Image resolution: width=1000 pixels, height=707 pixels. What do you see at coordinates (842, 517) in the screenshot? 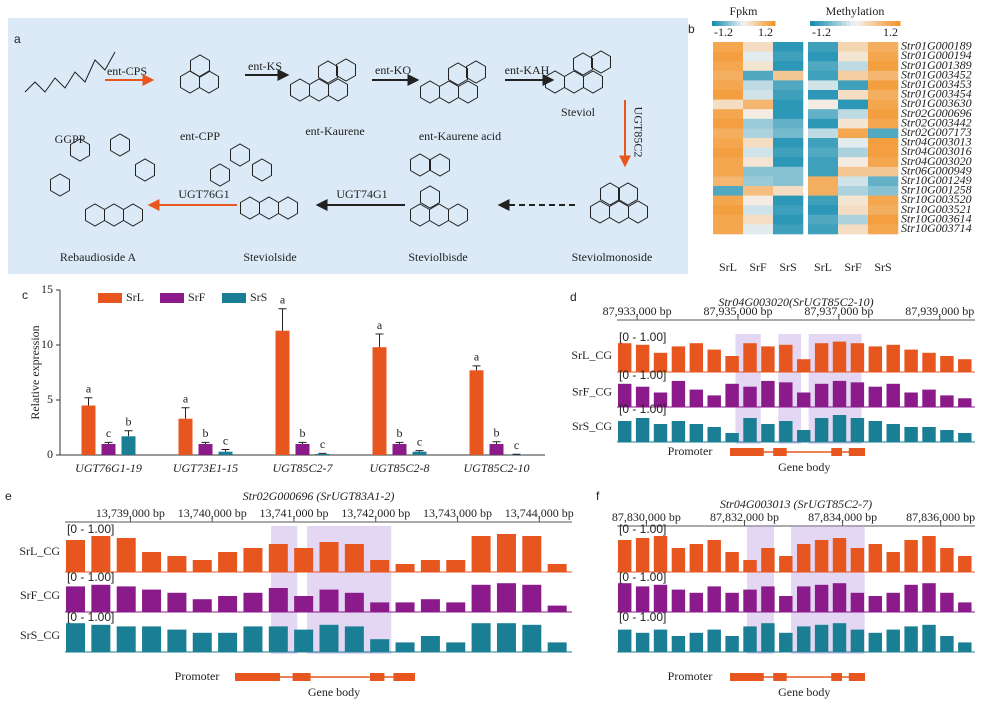
I see `x-tick-label: 87,834,000 bp` at bounding box center [842, 517].